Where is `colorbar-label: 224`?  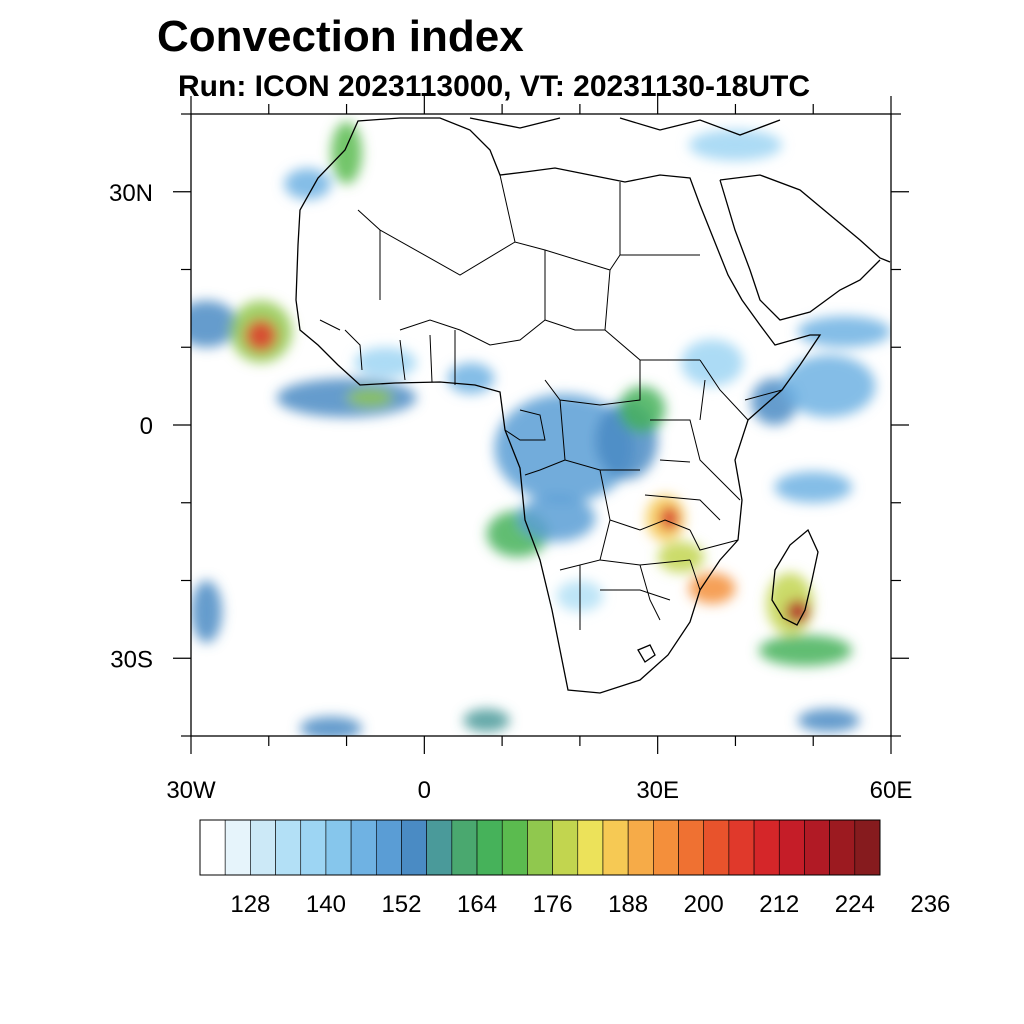 colorbar-label: 224 is located at coordinates (855, 904).